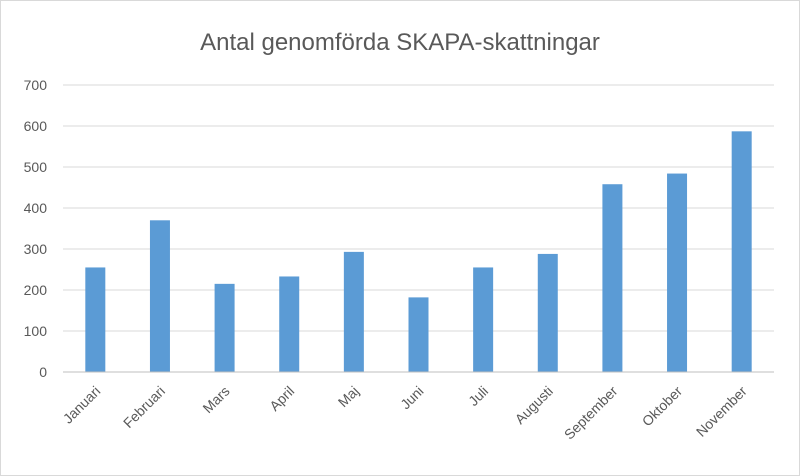  What do you see at coordinates (677, 272) in the screenshot?
I see `bar-oktober` at bounding box center [677, 272].